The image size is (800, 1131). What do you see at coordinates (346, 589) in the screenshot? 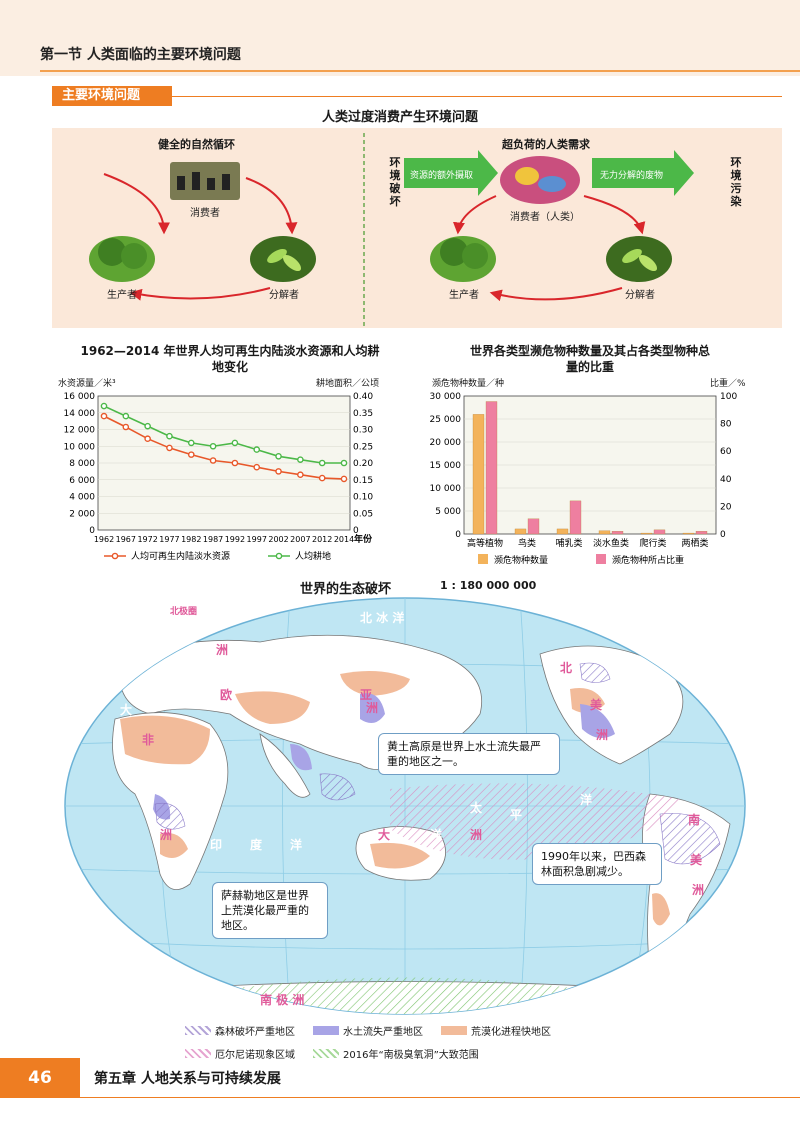
I see `map-title: 世界的生态破坏` at bounding box center [346, 589].